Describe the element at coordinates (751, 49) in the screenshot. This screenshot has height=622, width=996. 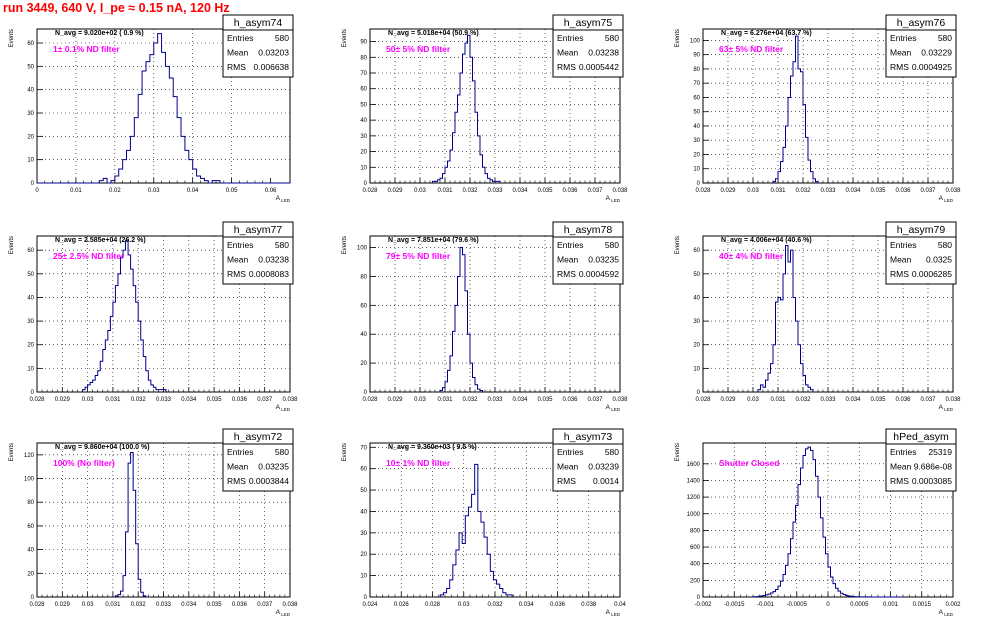
I see `filter-annotation: 63± 5% ND filter` at that location.